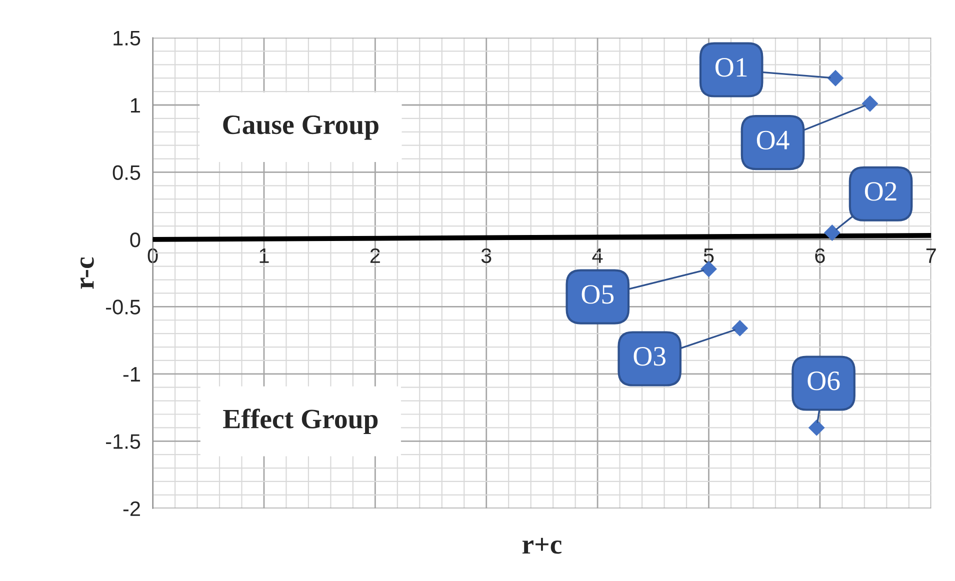  Describe the element at coordinates (135, 240) in the screenshot. I see `y-tick-label: 0` at that location.